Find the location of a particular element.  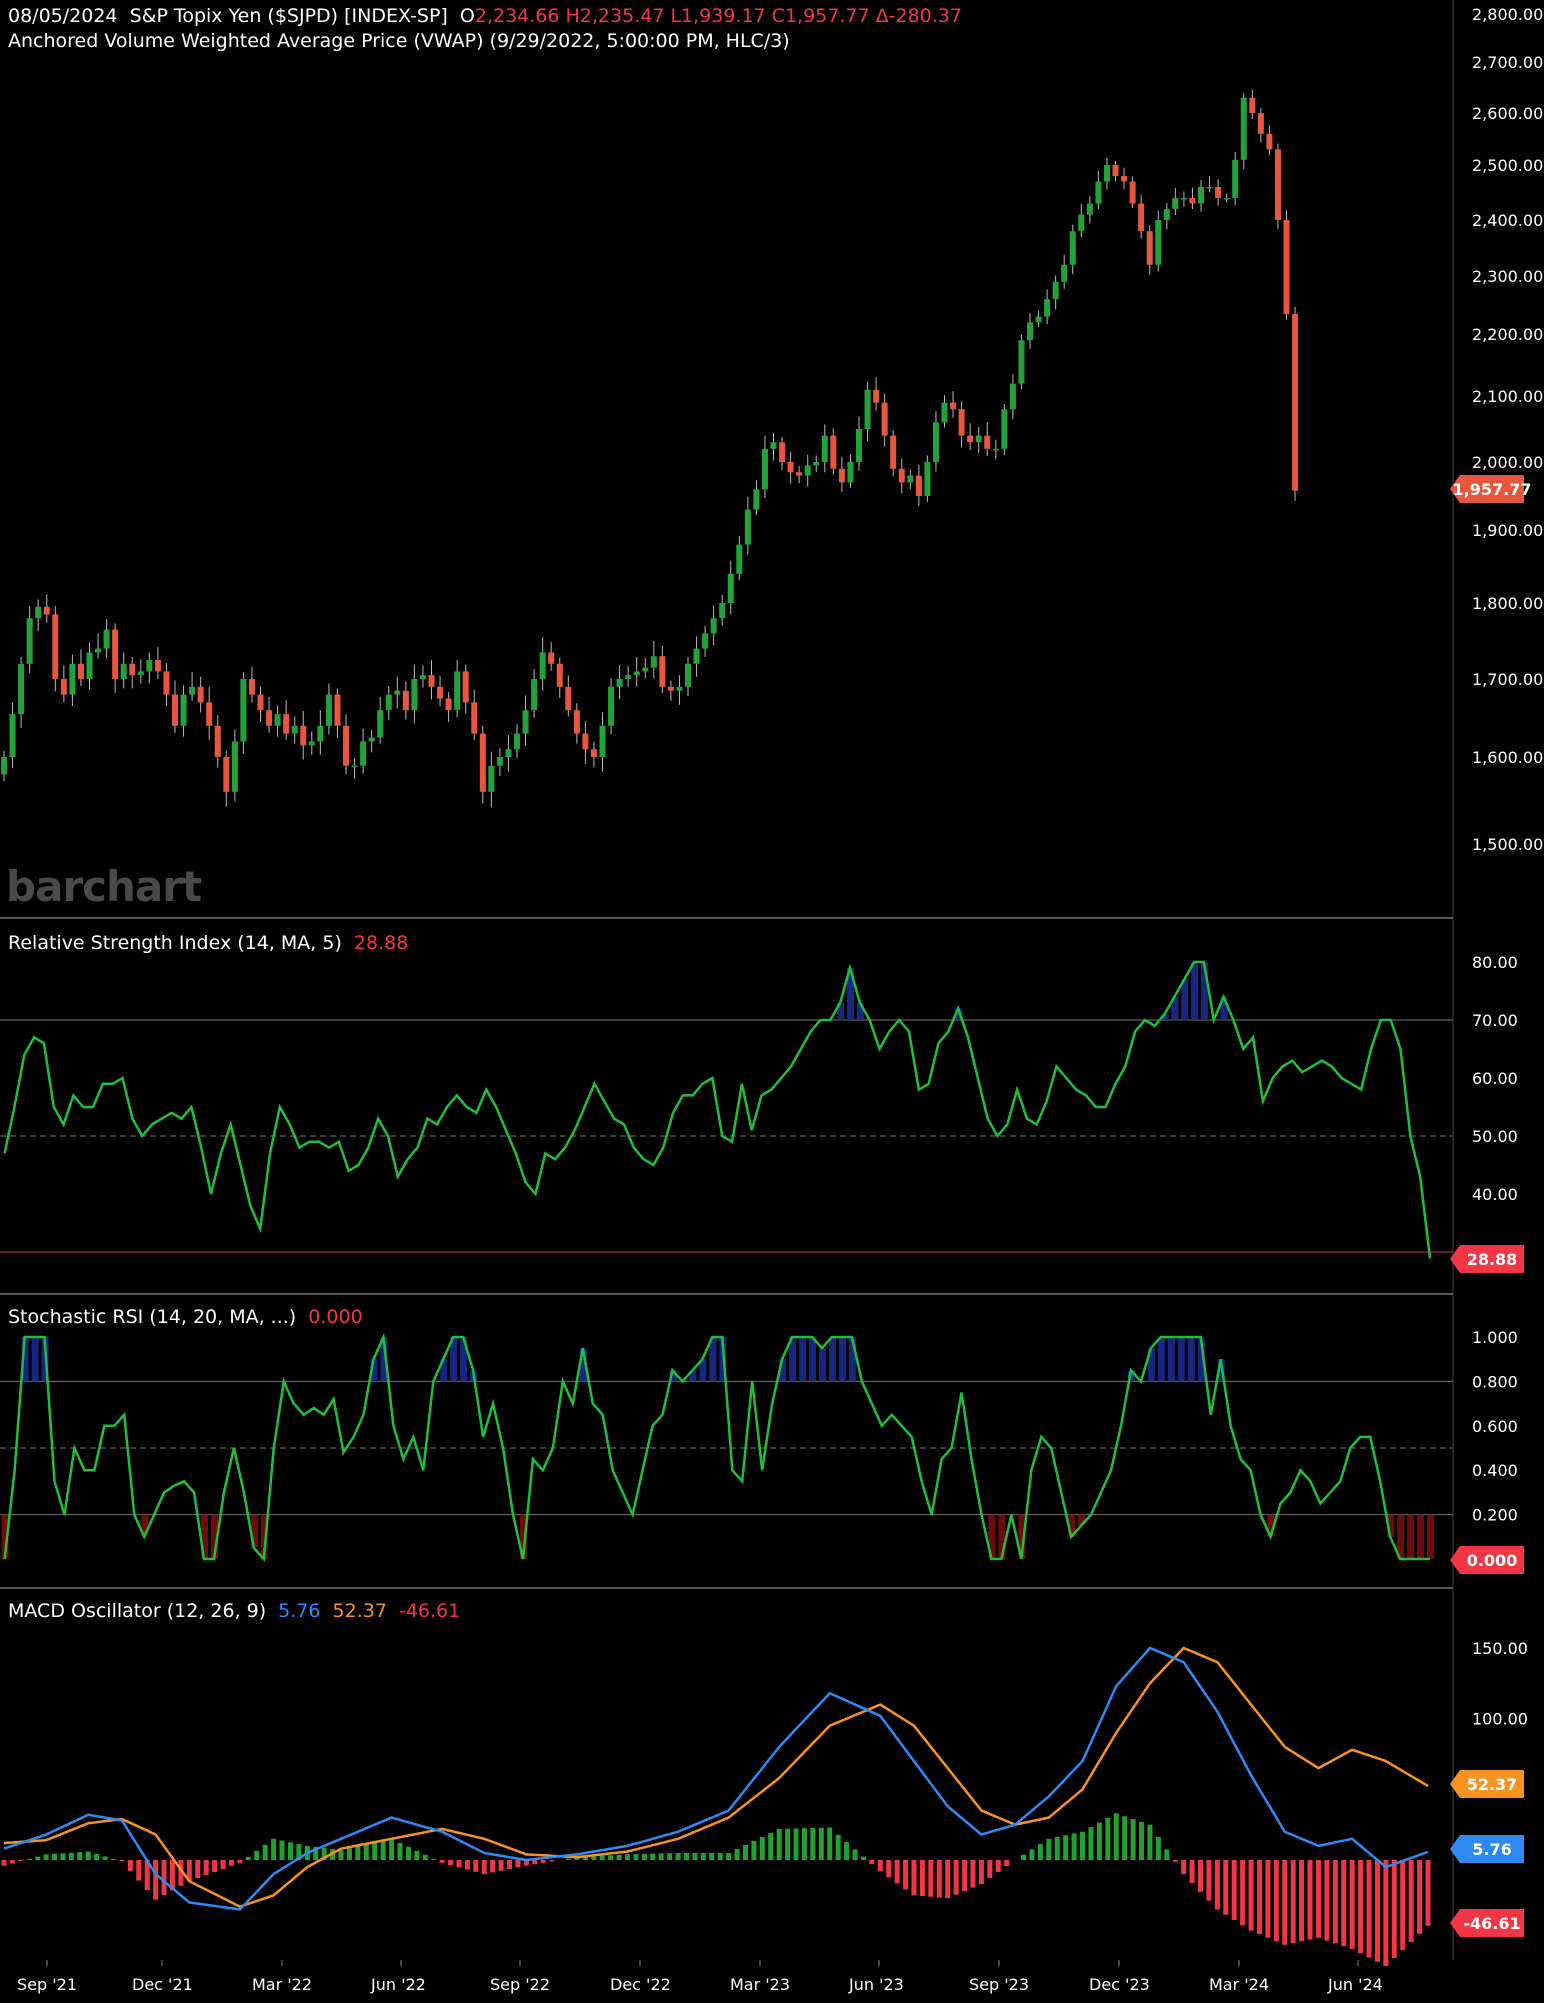

barchart-logo: barchart is located at coordinates (104, 886).